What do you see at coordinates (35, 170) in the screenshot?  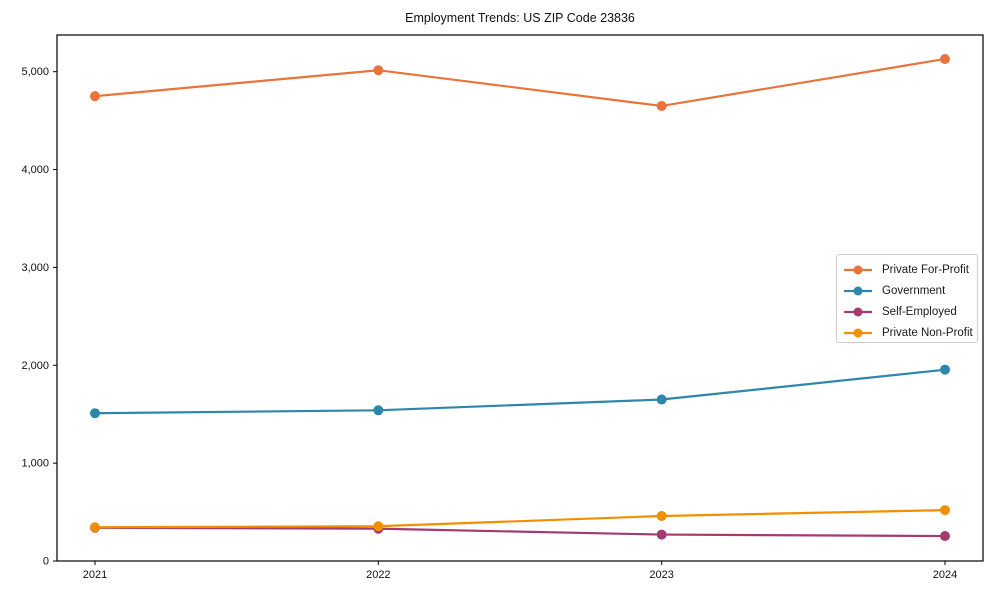 I see `y-axis-tick-label: 4,000` at bounding box center [35, 170].